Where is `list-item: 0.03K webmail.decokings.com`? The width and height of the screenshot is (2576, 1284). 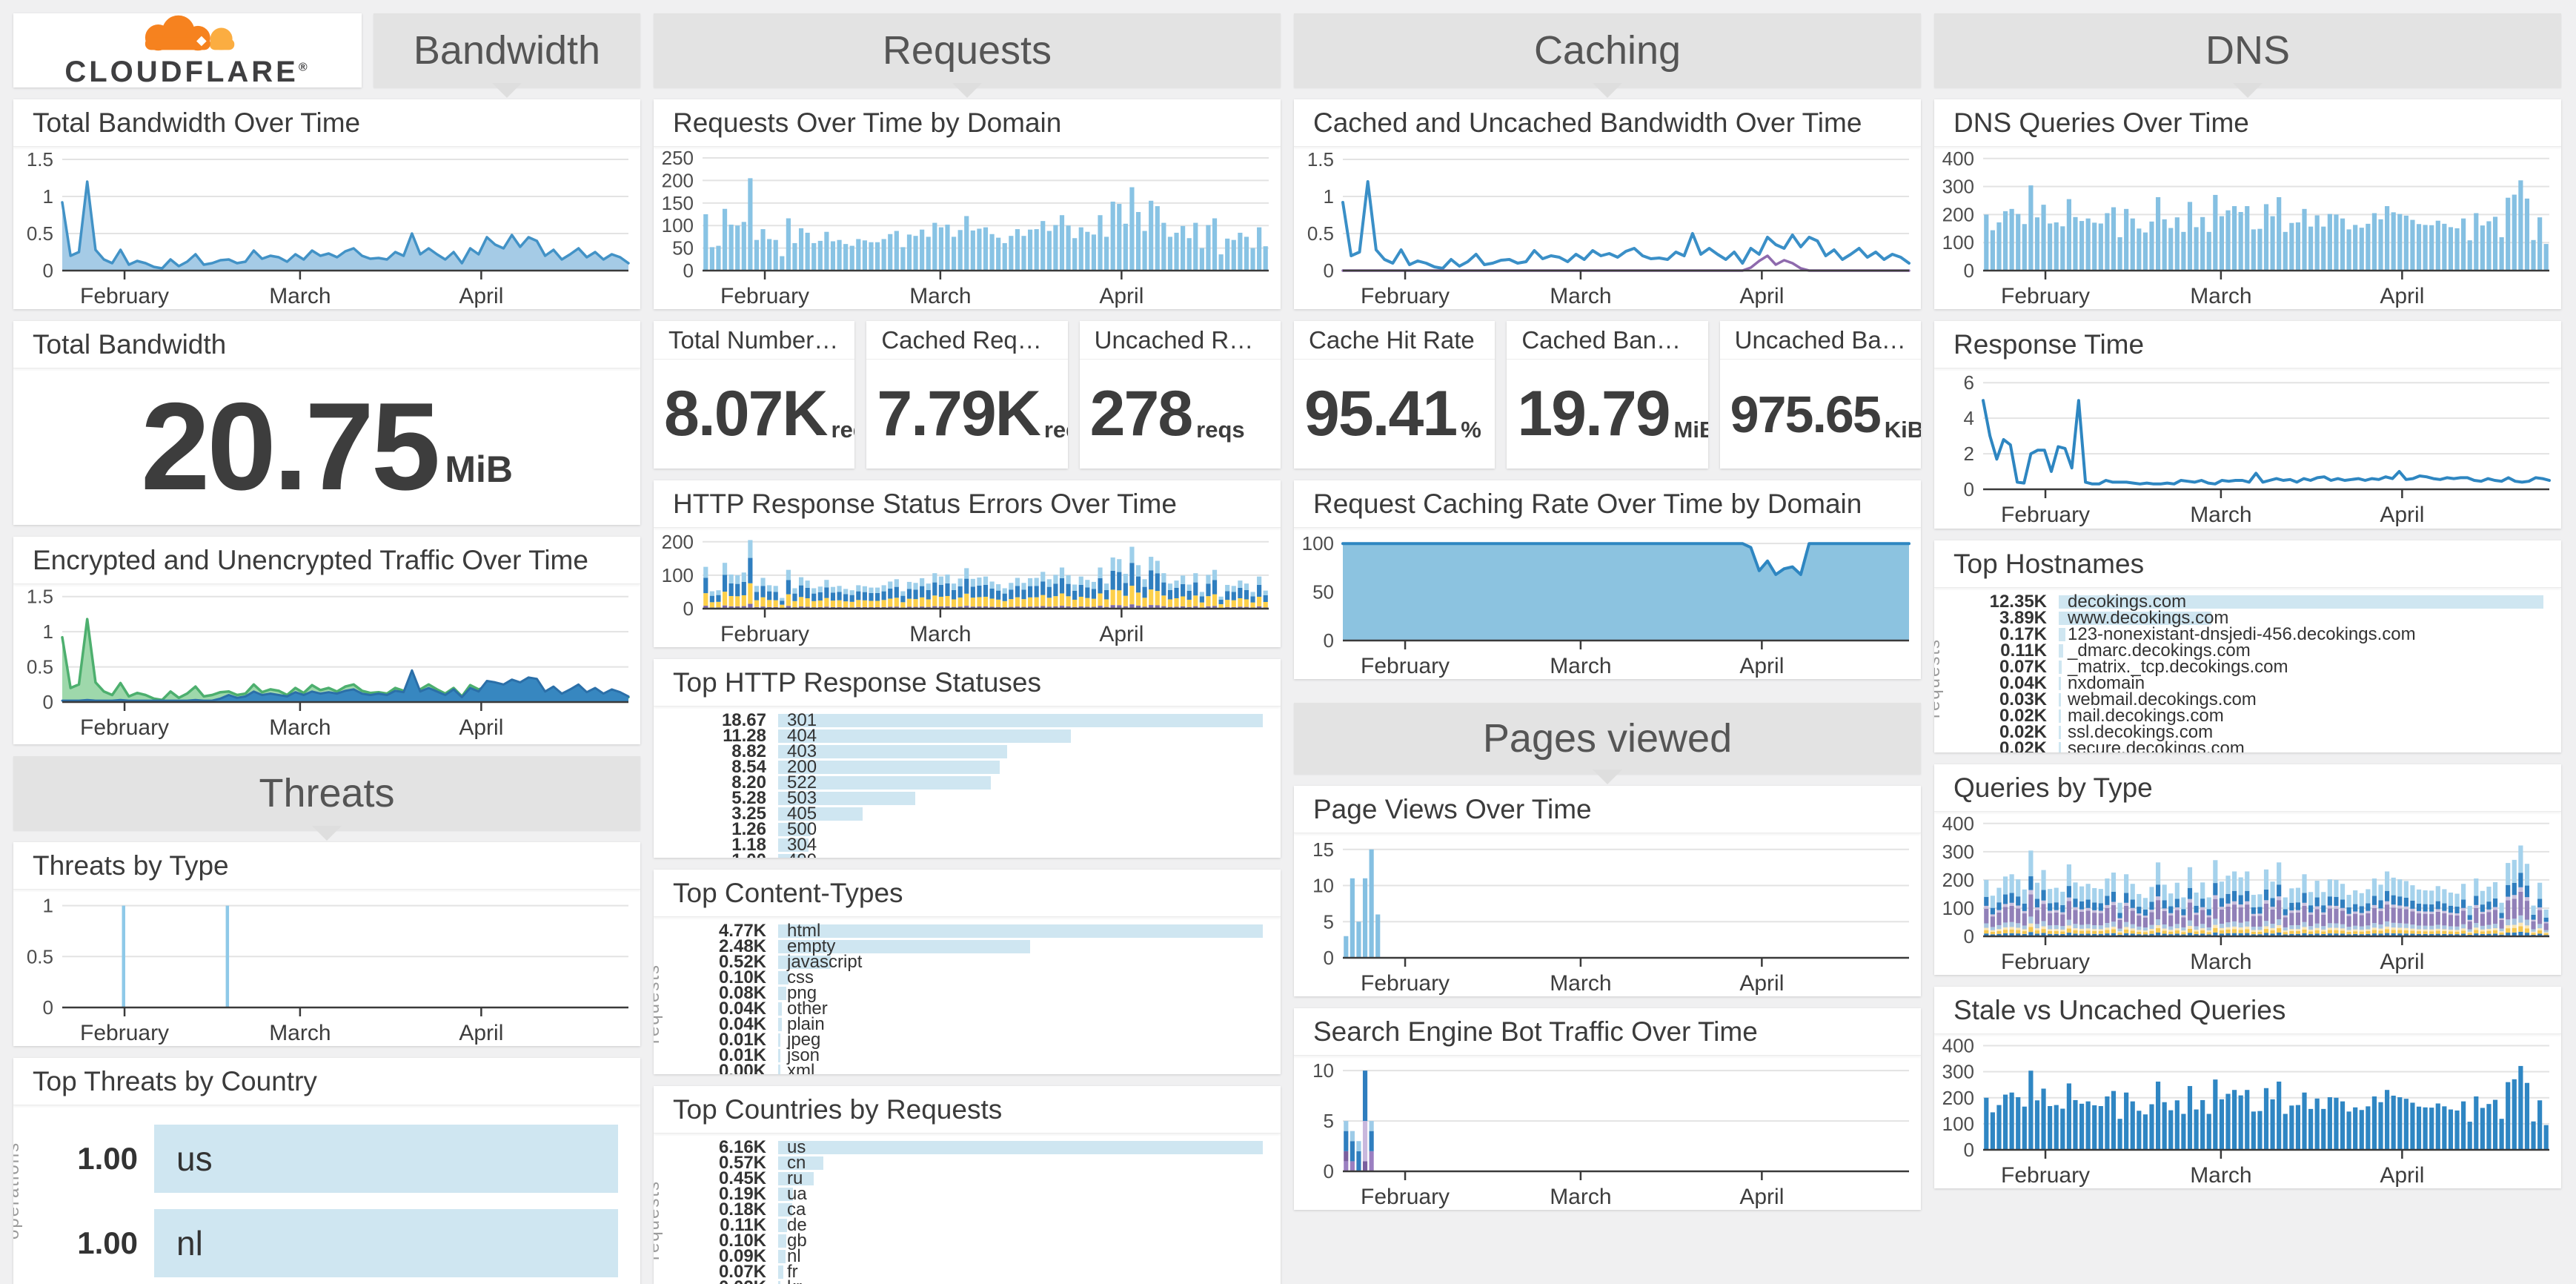
list-item: 0.03K webmail.decokings.com is located at coordinates (2262, 699).